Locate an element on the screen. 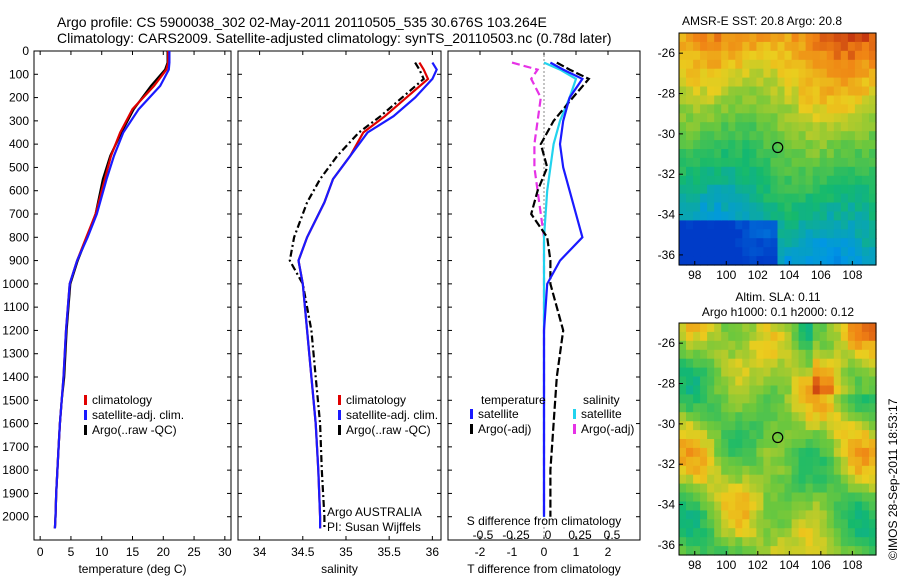 The image size is (900, 580). y-tick-label: -28 is located at coordinates (667, 94).